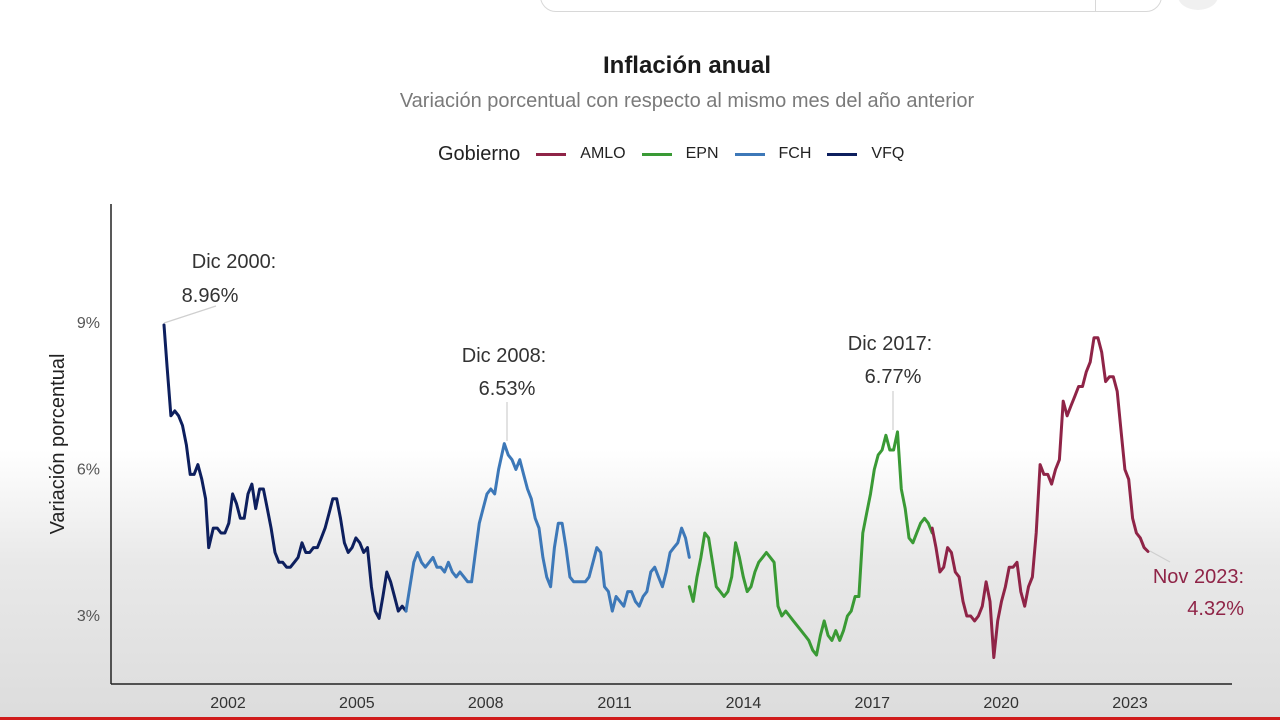 The height and width of the screenshot is (720, 1280). I want to click on annotation-date-label: Nov 2023:, so click(1198, 577).